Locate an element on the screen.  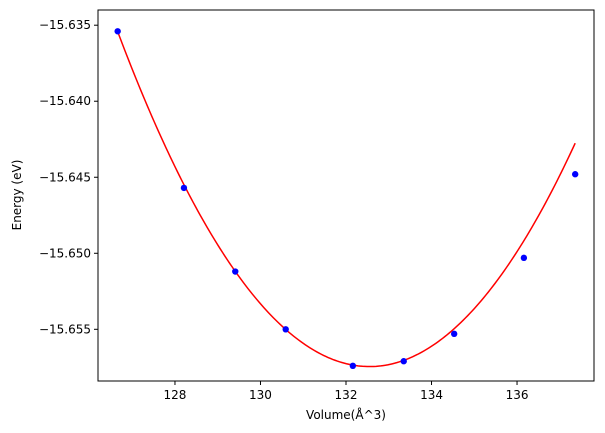
y-tick-label: −15.655 is located at coordinates (65, 329).